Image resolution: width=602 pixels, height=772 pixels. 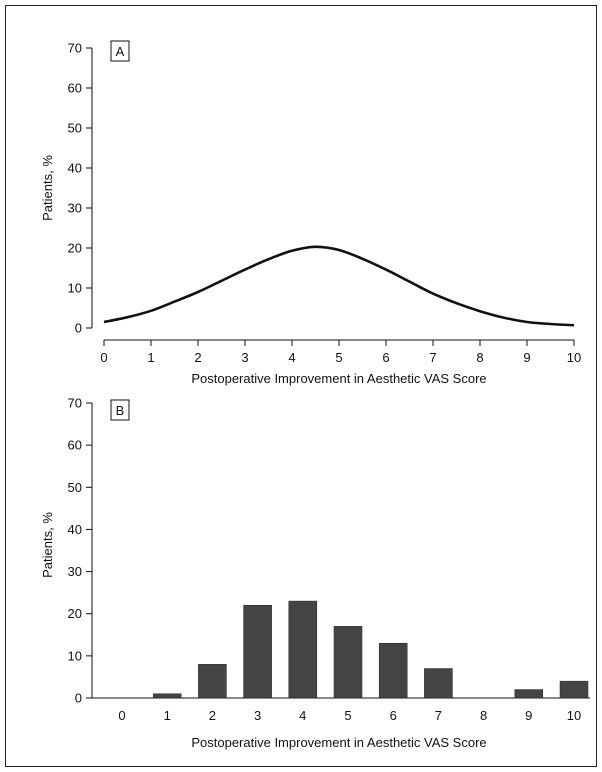 What do you see at coordinates (47, 545) in the screenshot?
I see `panel-b-y-label: Patients, %` at bounding box center [47, 545].